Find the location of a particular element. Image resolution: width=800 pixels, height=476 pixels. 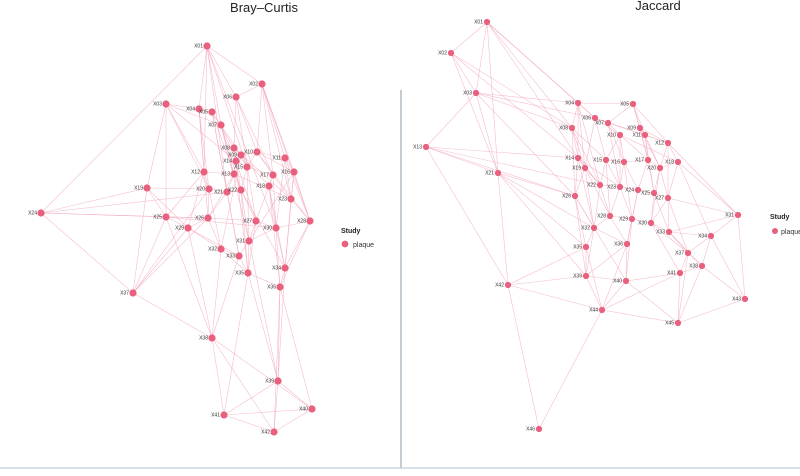

node-jaccard-X35: X35 is located at coordinates (581, 247).